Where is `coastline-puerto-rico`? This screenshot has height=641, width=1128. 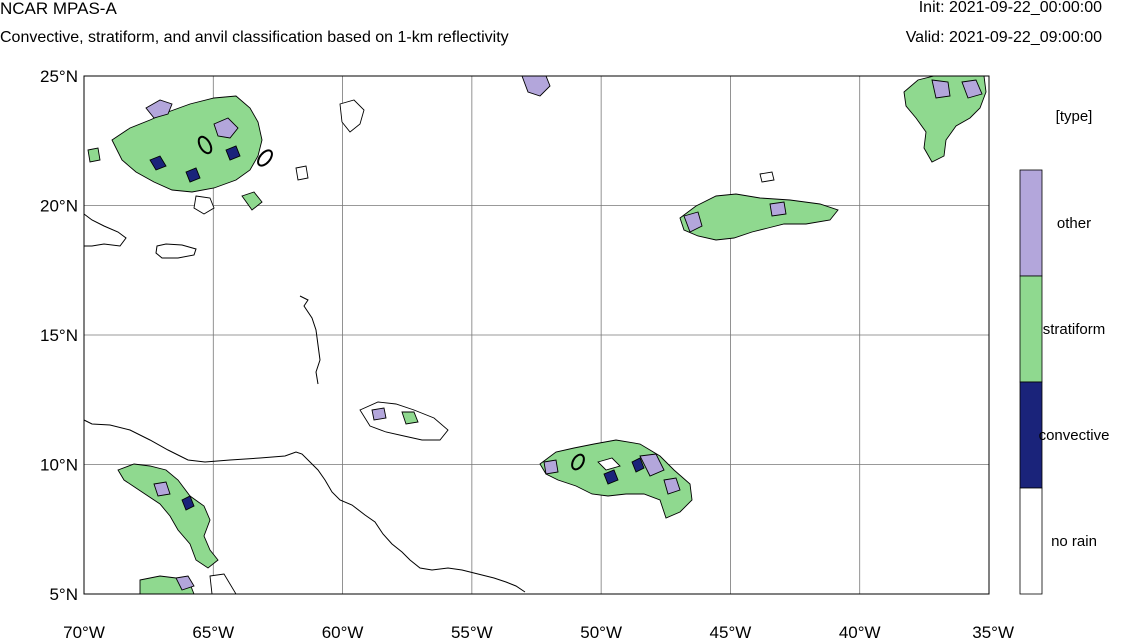 coastline-puerto-rico is located at coordinates (176, 251).